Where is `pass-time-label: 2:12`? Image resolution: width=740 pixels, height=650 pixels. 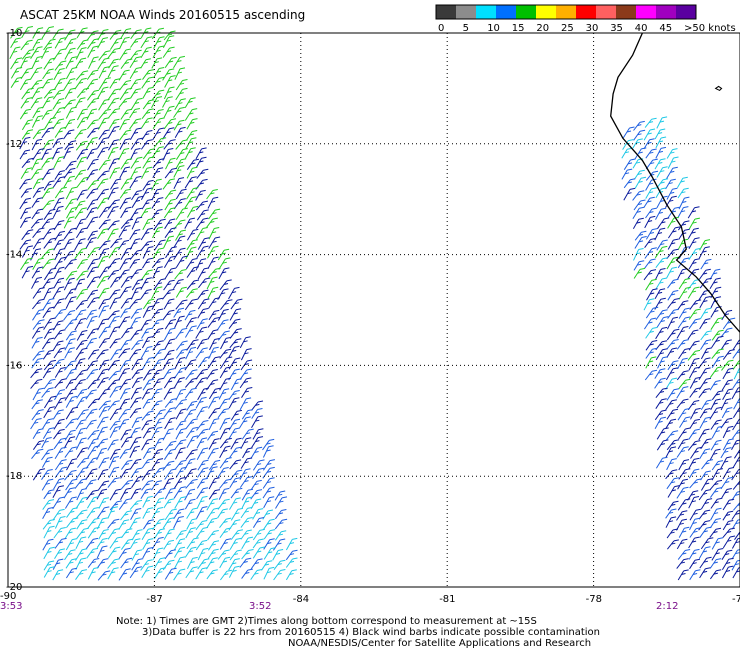
pass-time-label: 2:12 is located at coordinates (667, 606).